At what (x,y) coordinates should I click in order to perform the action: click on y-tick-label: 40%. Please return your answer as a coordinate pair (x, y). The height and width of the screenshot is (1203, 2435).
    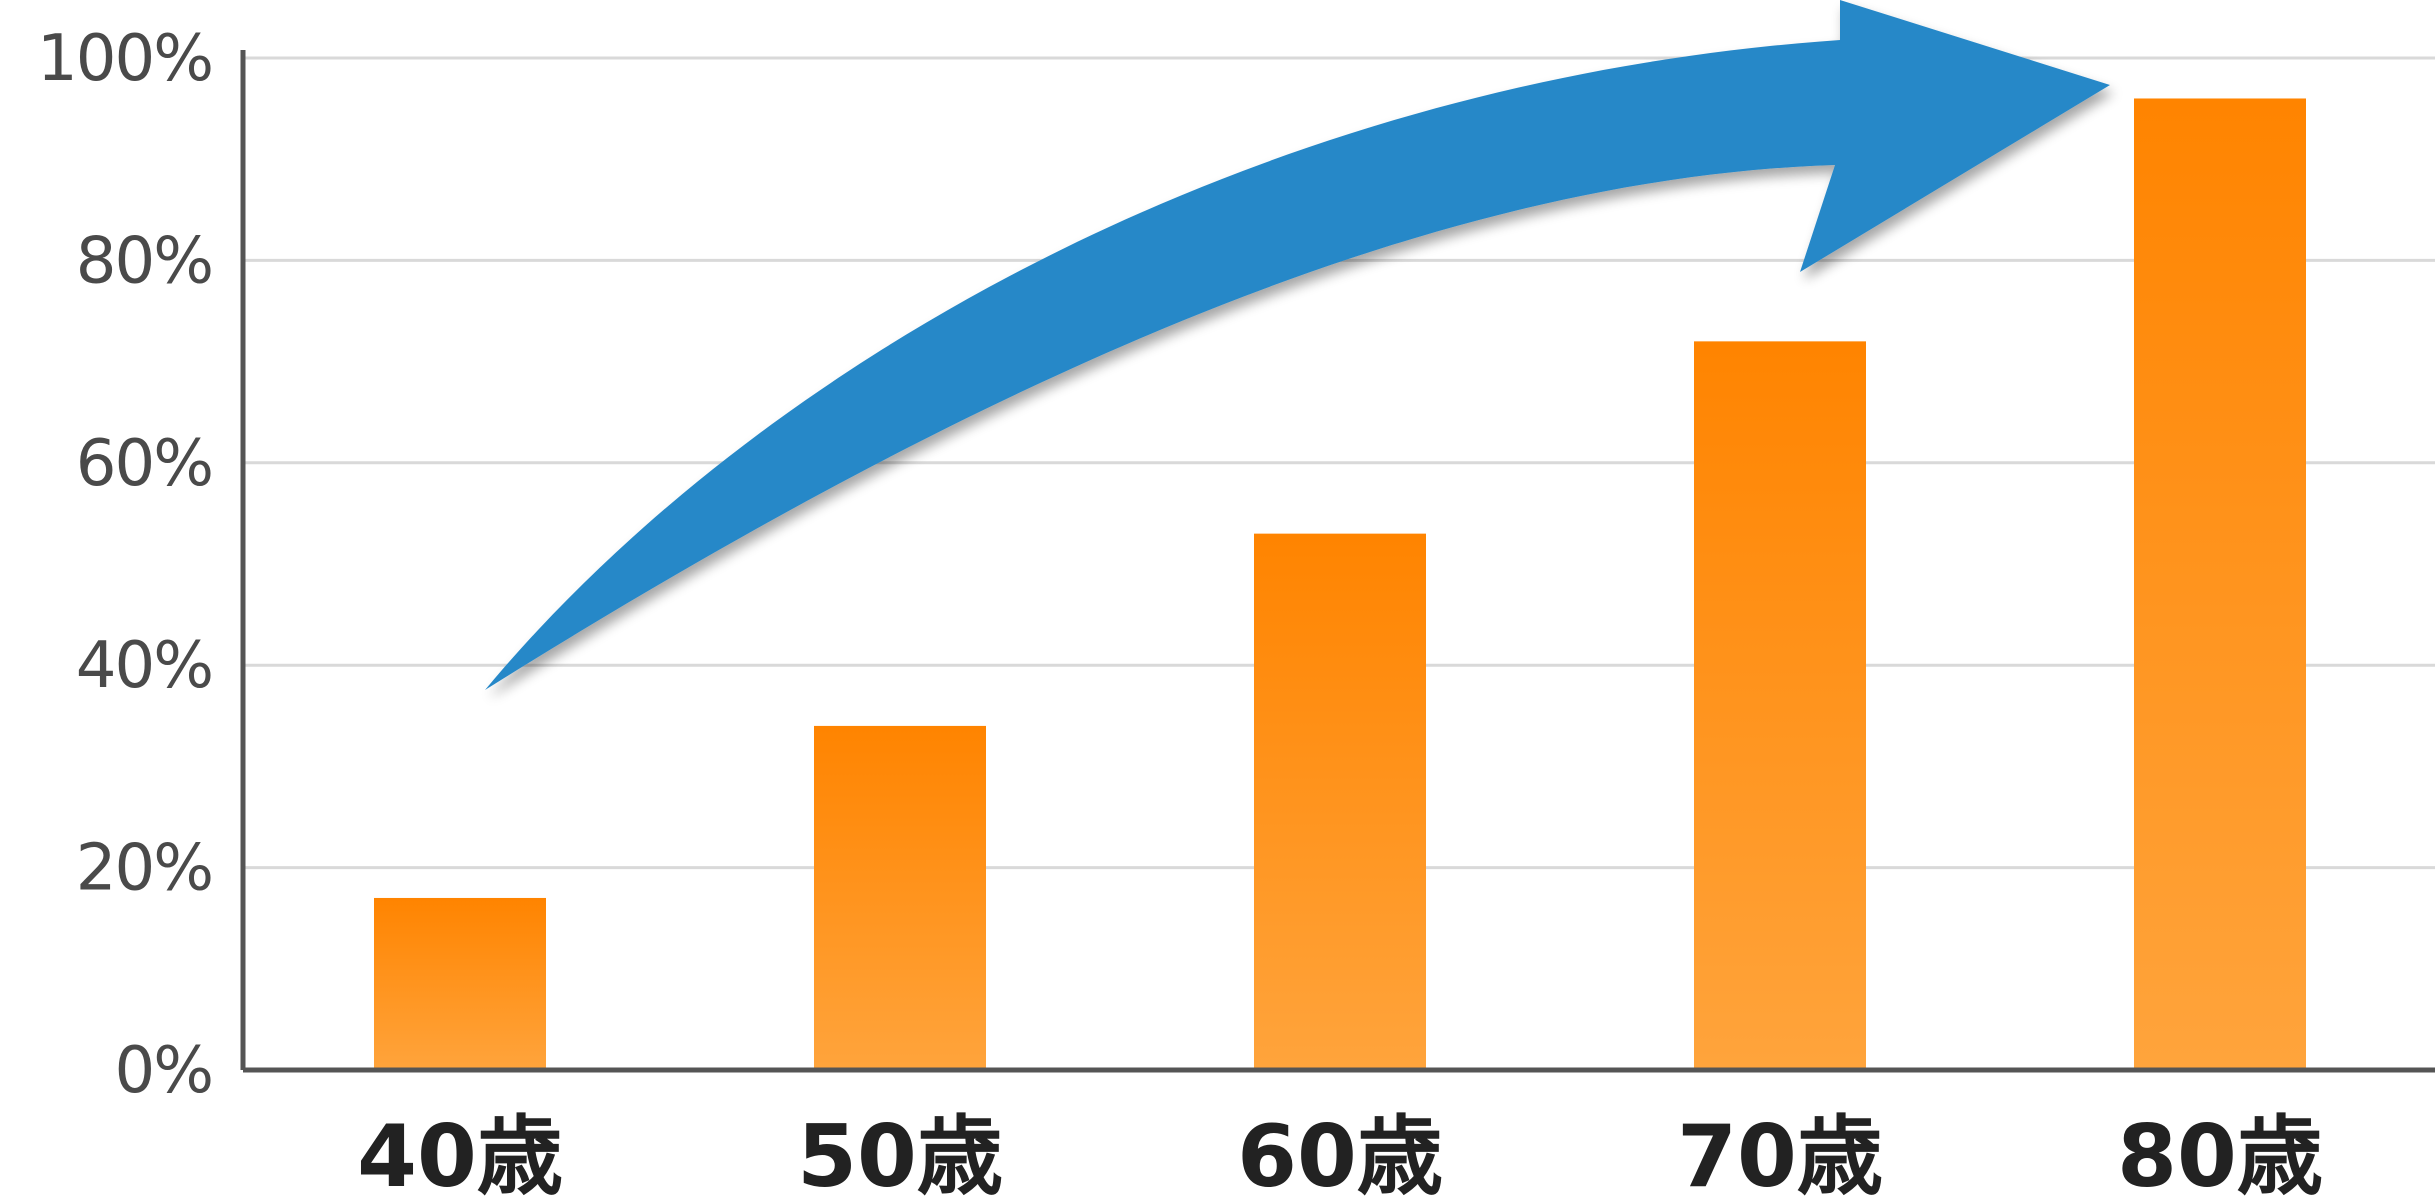
    Looking at the image, I should click on (144, 666).